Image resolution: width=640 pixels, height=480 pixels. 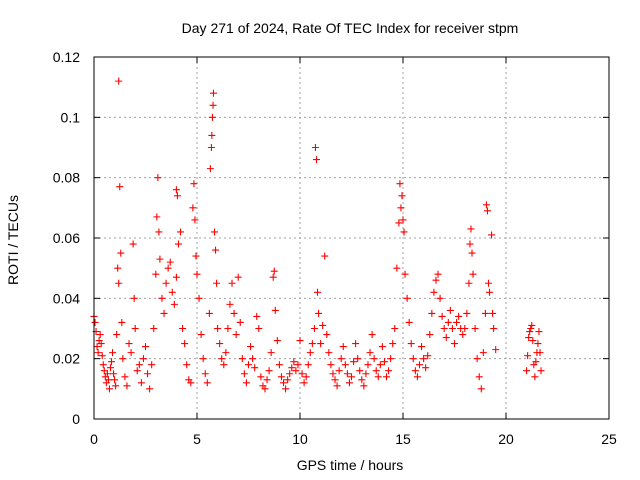 What do you see at coordinates (66, 238) in the screenshot?
I see `y-tick-label: 0.06` at bounding box center [66, 238].